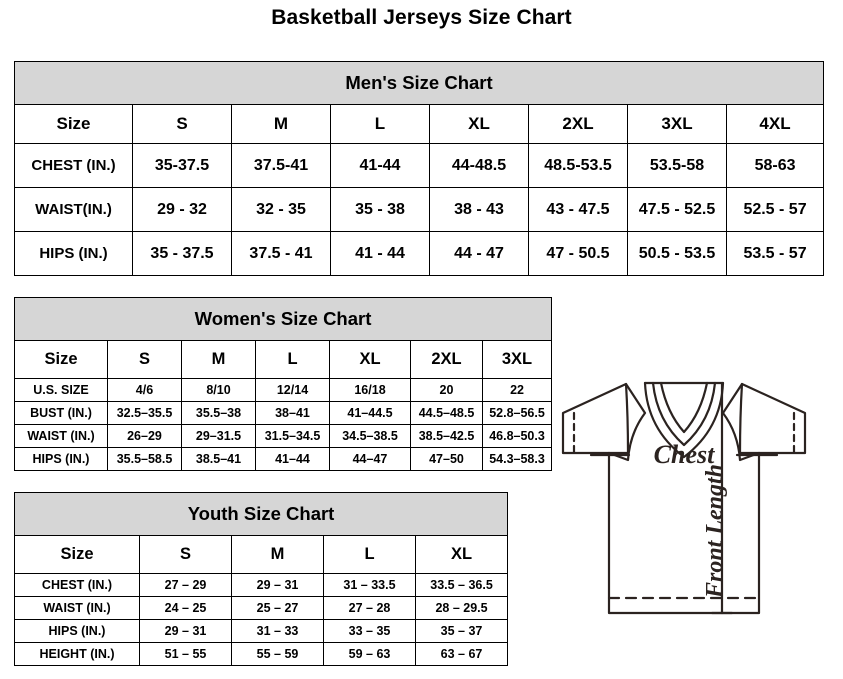 The width and height of the screenshot is (843, 679). I want to click on table-cell: 44.5–48.5, so click(446, 413).